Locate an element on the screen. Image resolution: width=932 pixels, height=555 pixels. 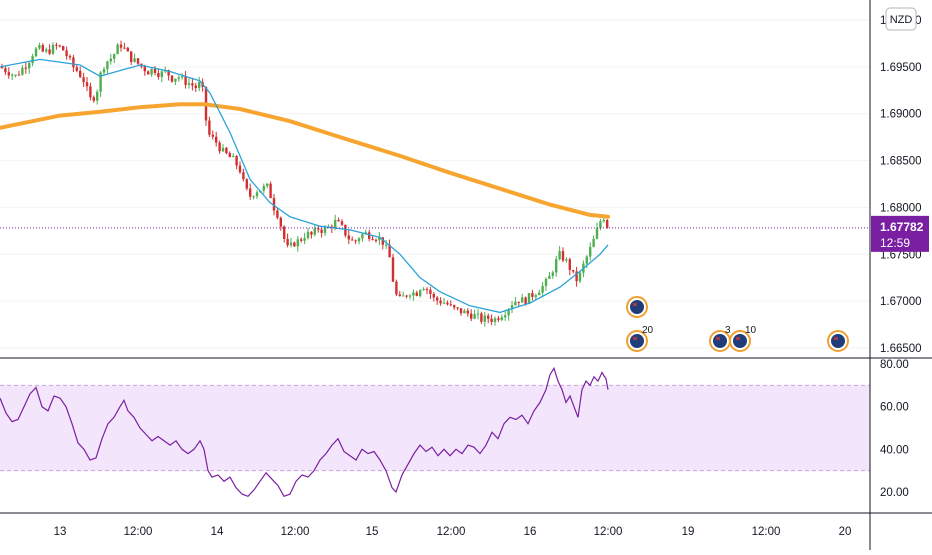
event-marker: 20 is located at coordinates (640, 338).